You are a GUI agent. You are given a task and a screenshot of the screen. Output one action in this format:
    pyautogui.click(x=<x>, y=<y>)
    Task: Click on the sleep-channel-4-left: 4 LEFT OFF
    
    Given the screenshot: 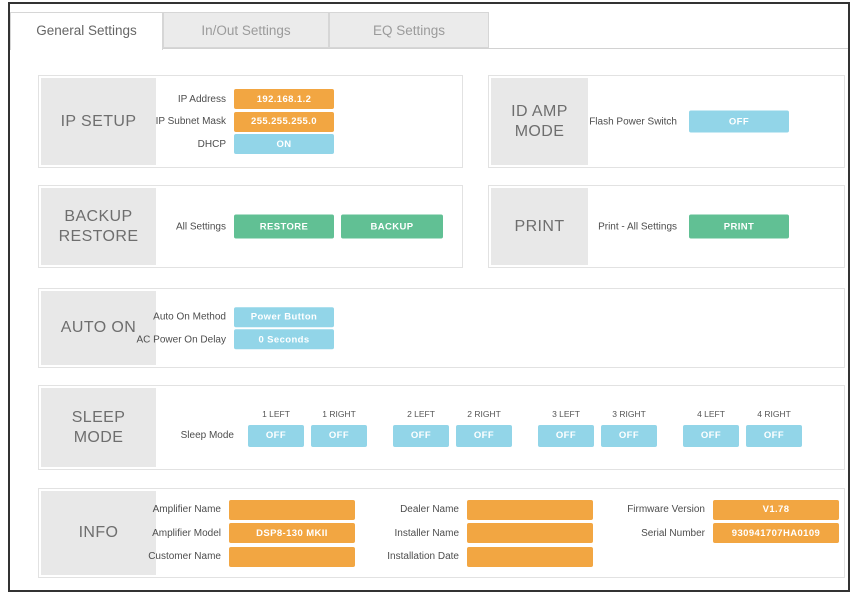 What is the action you would take?
    pyautogui.click(x=711, y=428)
    